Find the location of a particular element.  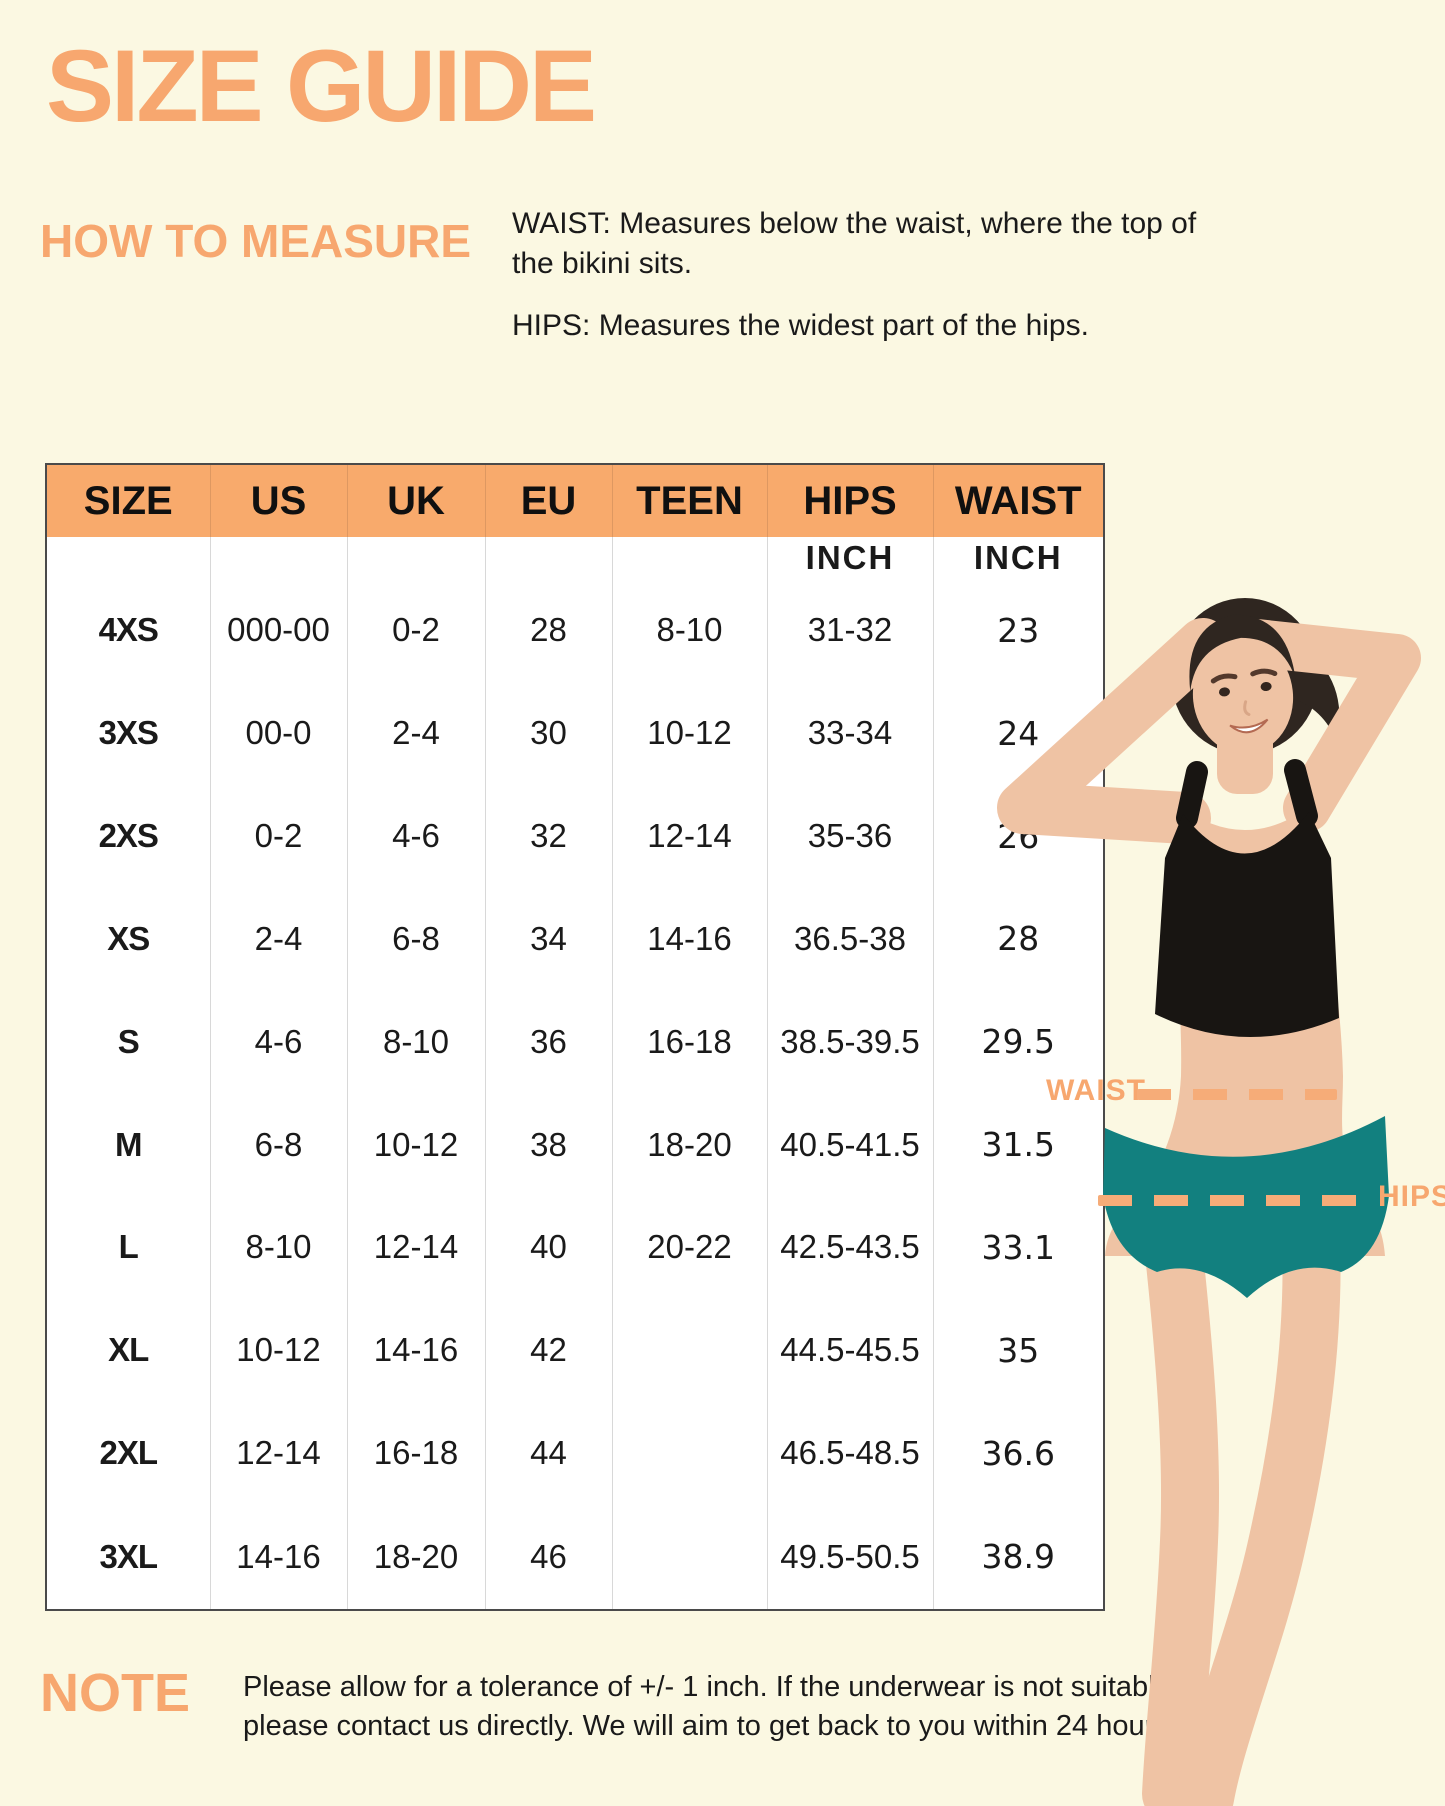

cell-hips: 46.5-48.5 is located at coordinates (850, 1453).